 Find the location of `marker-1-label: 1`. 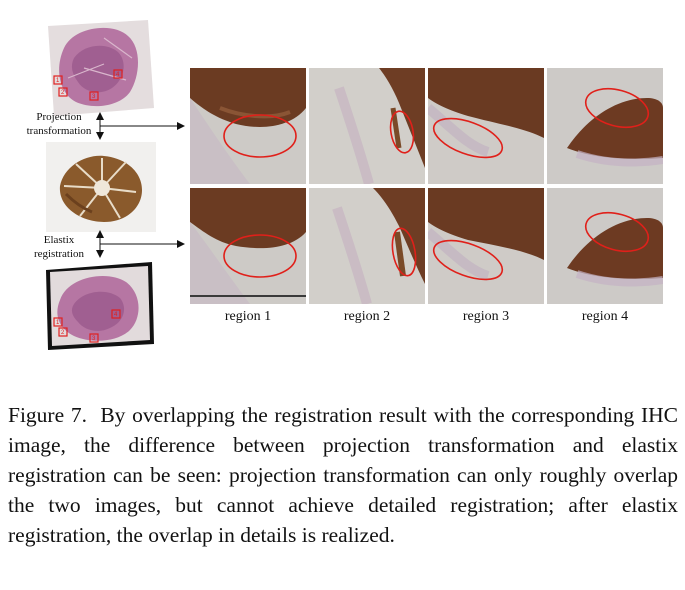

marker-1-label: 1 is located at coordinates (58, 81).